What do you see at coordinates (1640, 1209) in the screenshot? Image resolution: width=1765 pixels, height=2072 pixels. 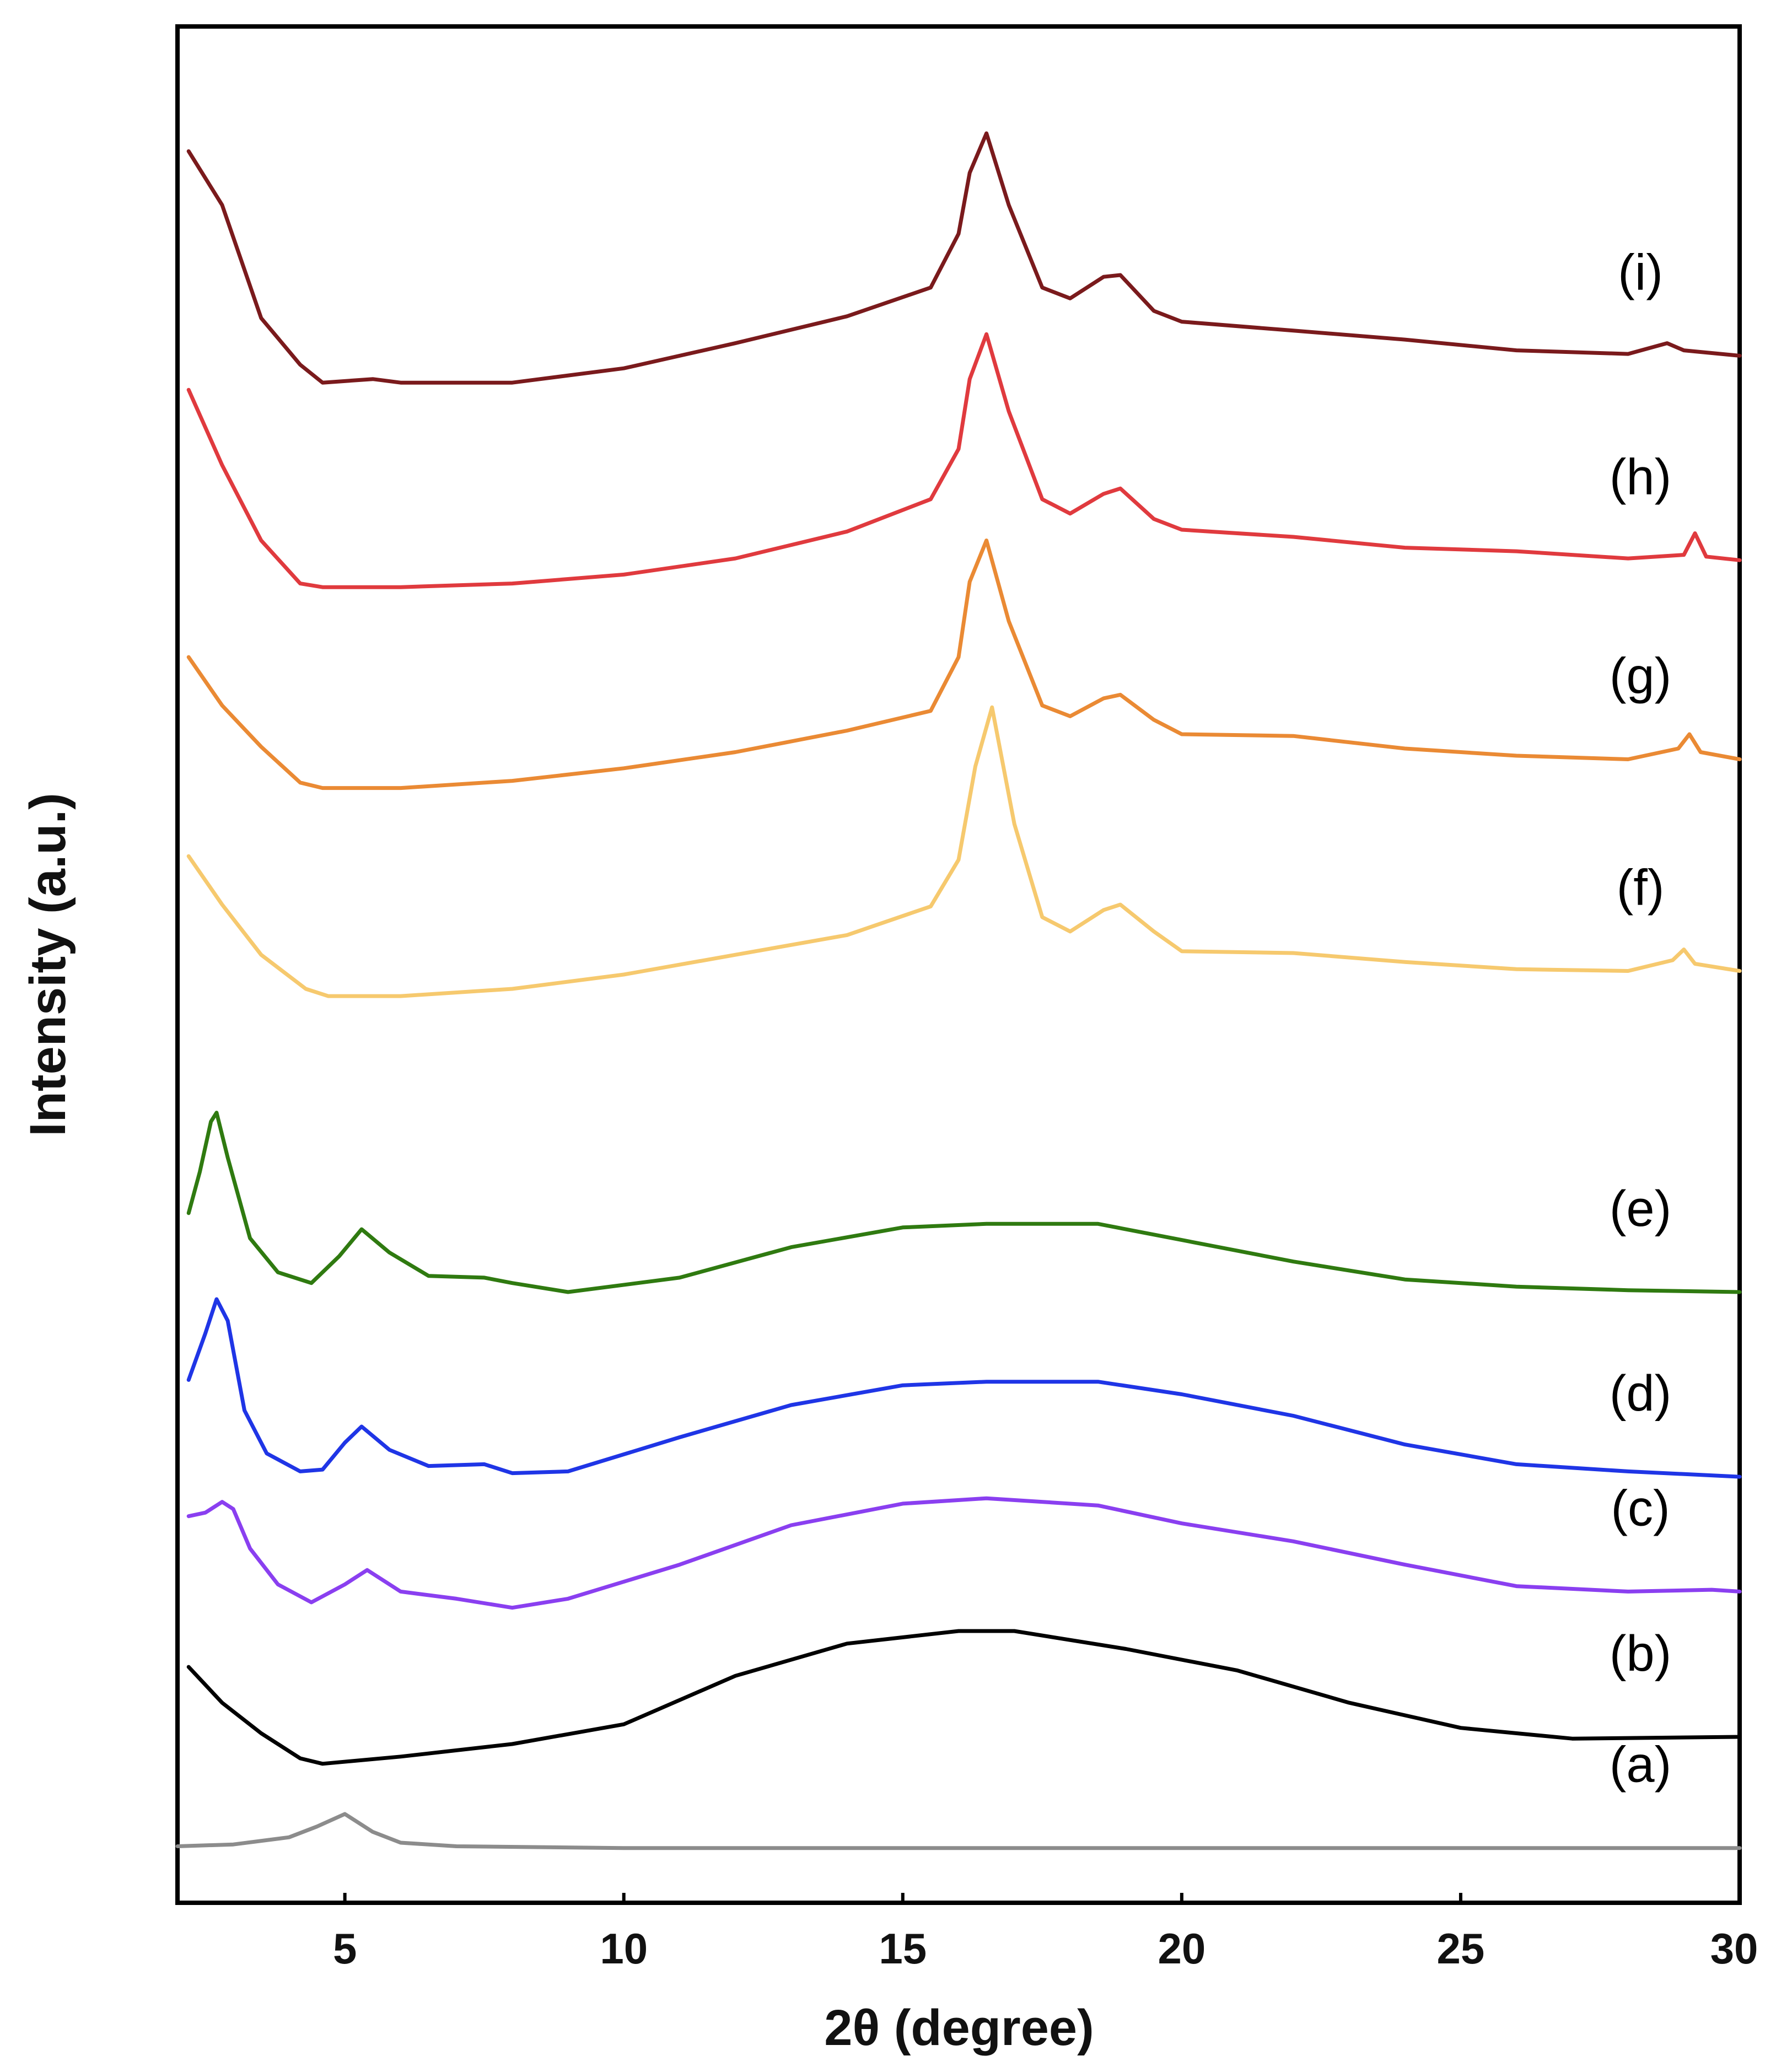 I see `series-label-4: (e)` at bounding box center [1640, 1209].